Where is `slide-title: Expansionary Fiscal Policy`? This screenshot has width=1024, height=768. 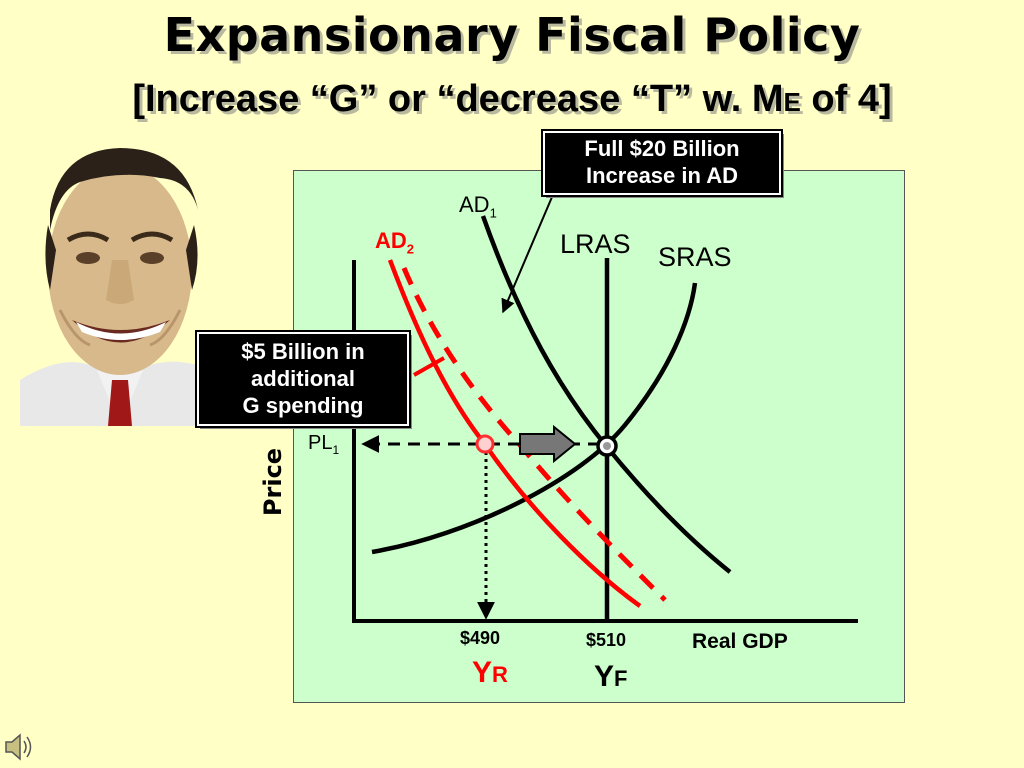
slide-title: Expansionary Fiscal Policy is located at coordinates (512, 35).